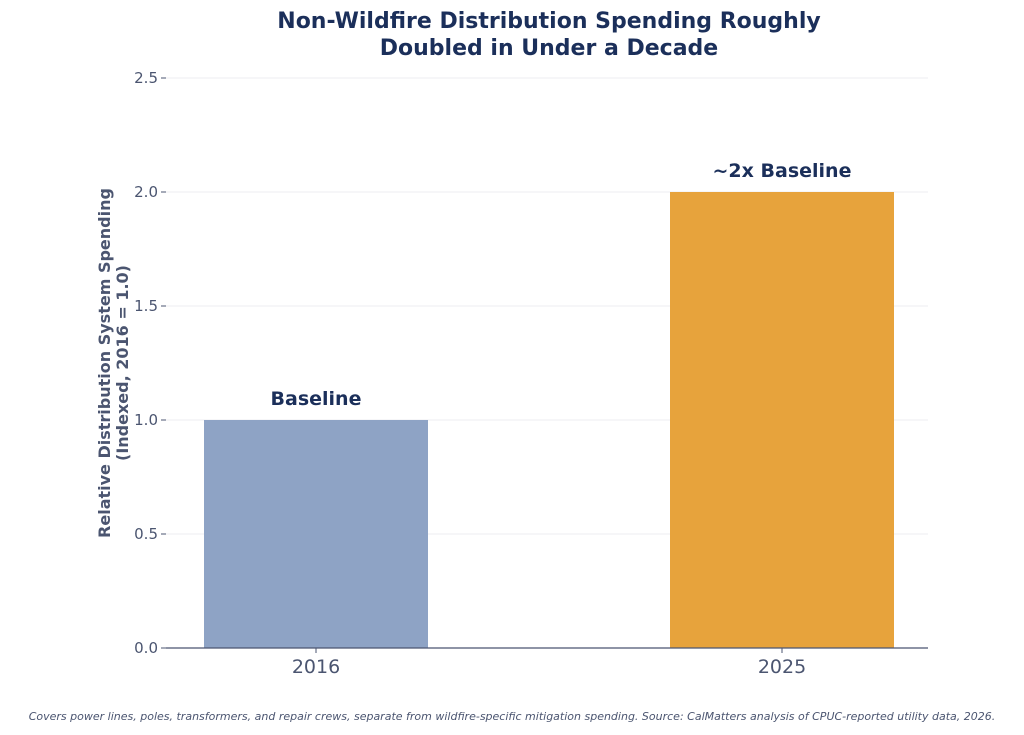 The height and width of the screenshot is (735, 1024). What do you see at coordinates (146, 78) in the screenshot?
I see `y-tick-label: 2.5` at bounding box center [146, 78].